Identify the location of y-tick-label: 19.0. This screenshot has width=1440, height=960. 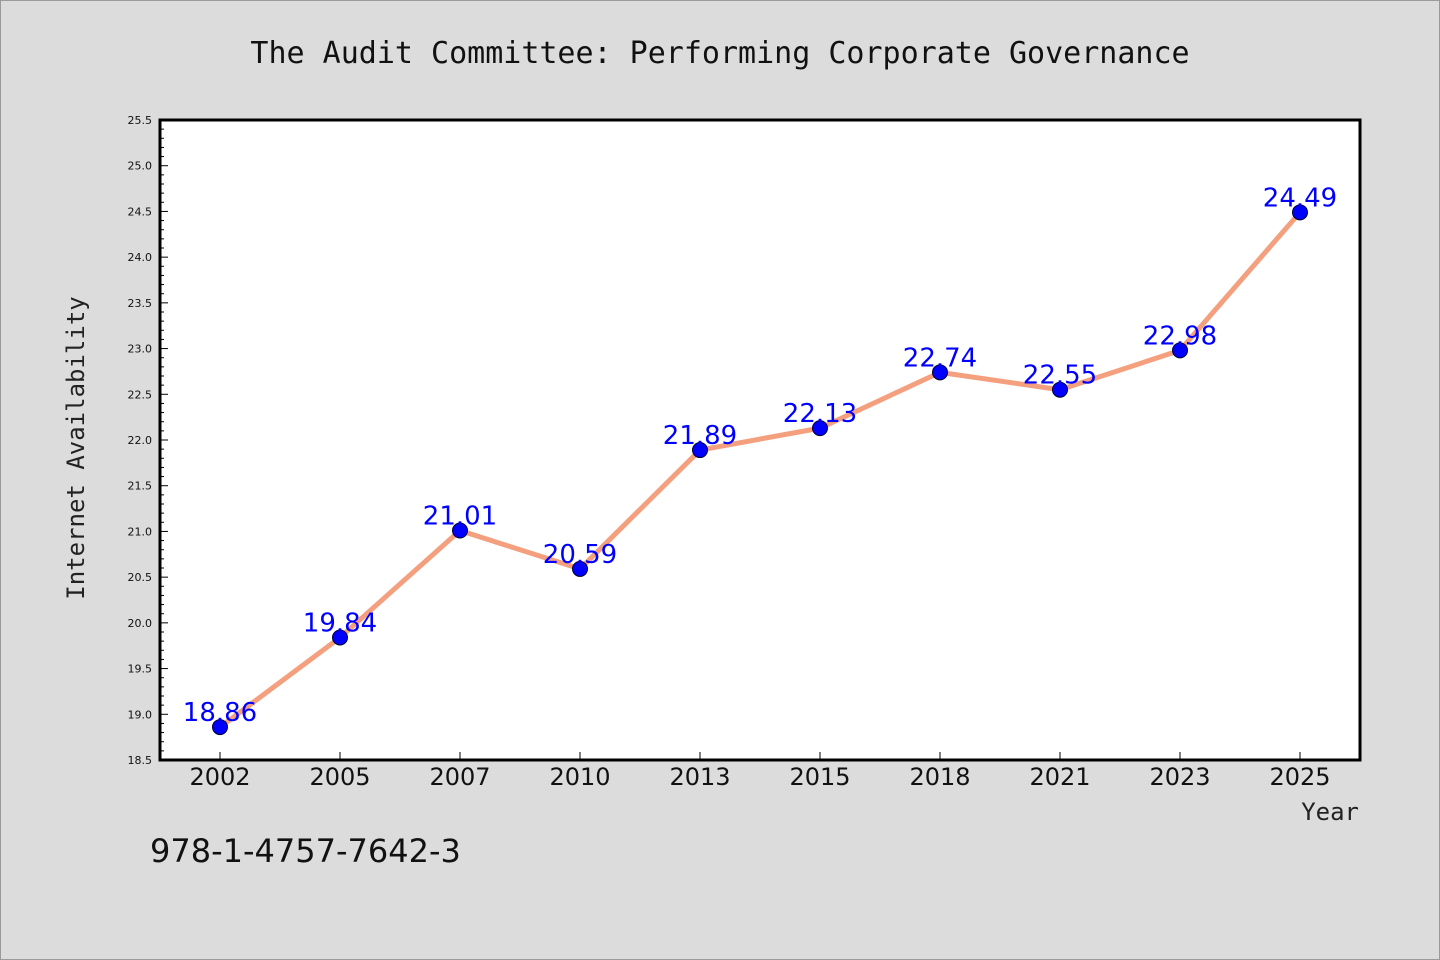
(140, 714).